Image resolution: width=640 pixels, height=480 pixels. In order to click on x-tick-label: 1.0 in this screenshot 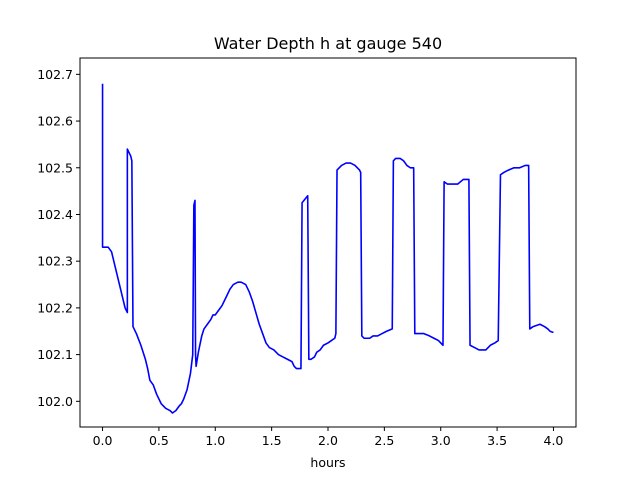, I will do `click(215, 440)`.